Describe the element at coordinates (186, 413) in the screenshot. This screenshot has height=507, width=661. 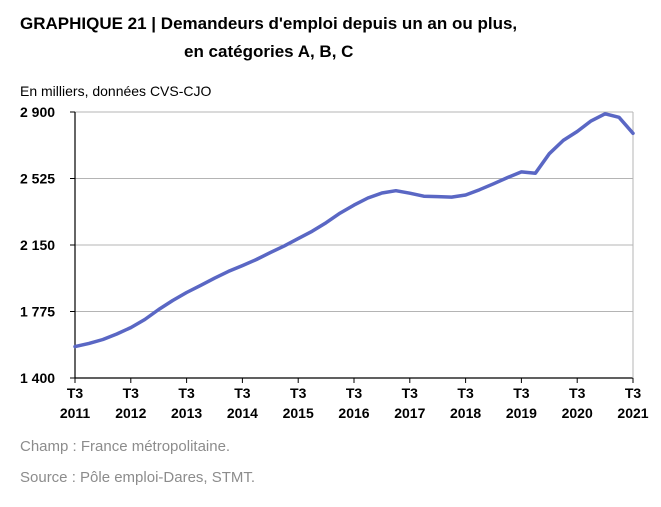
I see `x-tick-year: 2013` at that location.